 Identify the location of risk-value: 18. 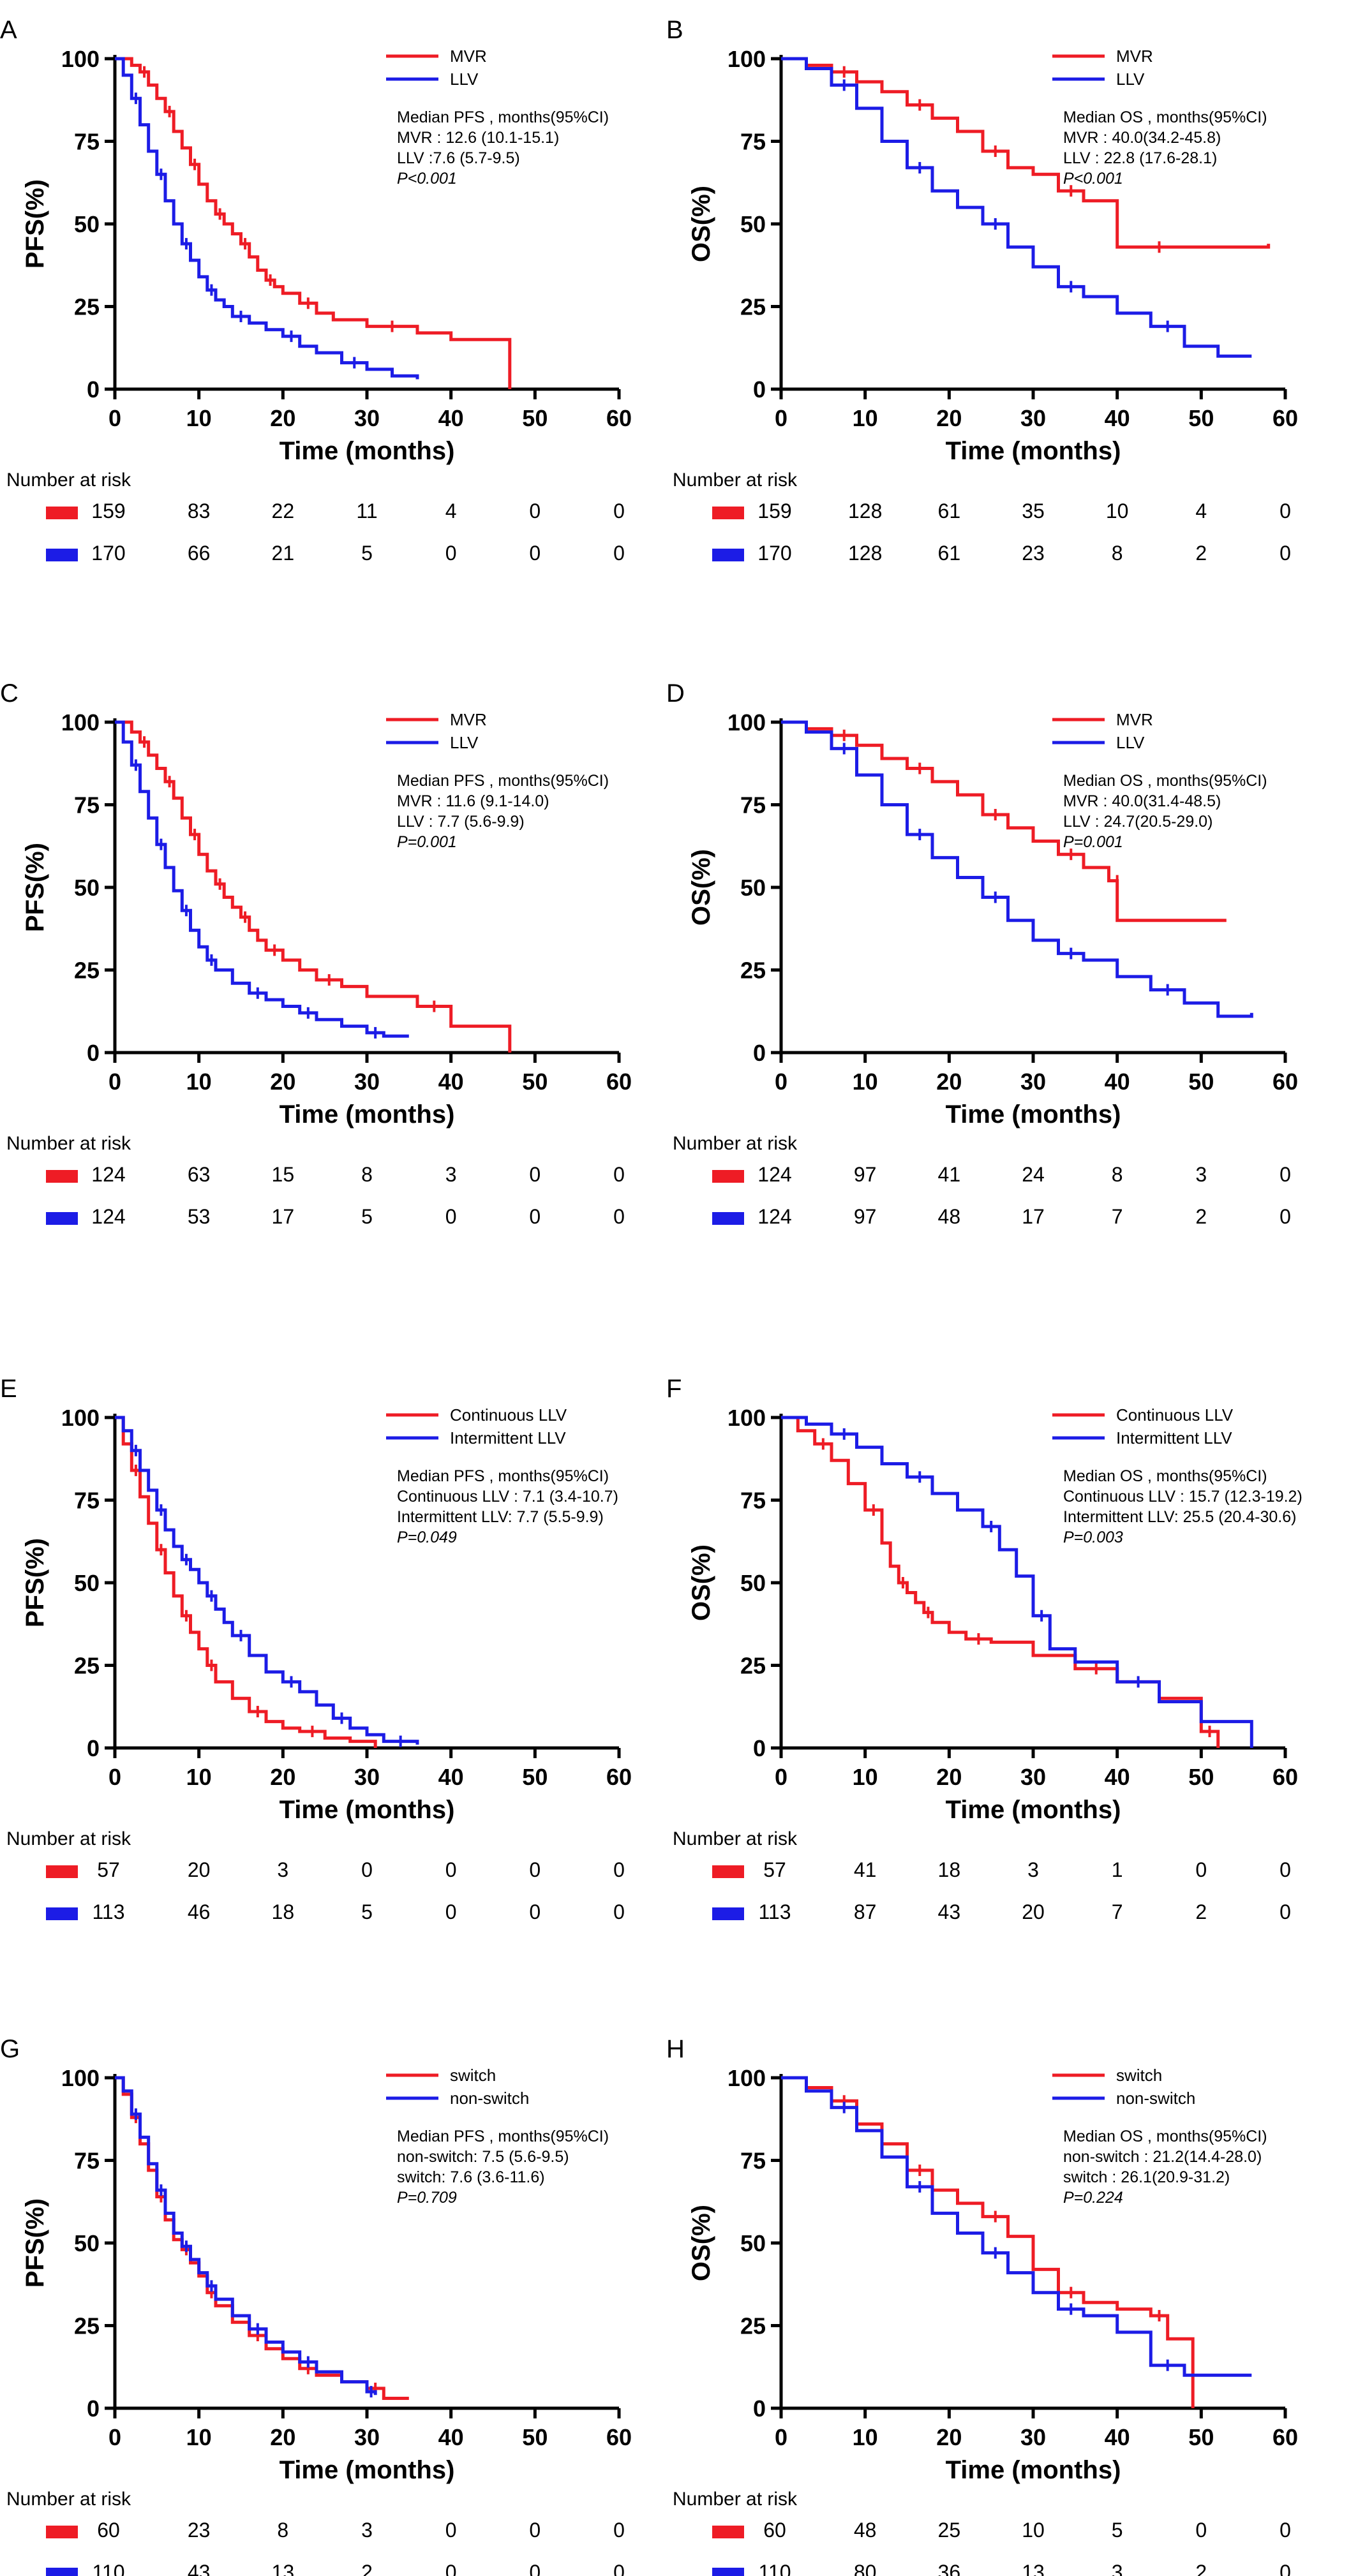
(283, 1911).